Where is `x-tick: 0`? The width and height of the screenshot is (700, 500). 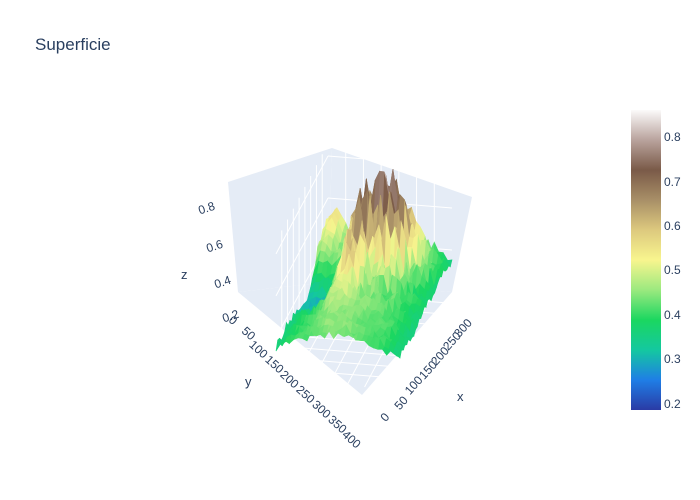
x-tick: 0 is located at coordinates (384, 417).